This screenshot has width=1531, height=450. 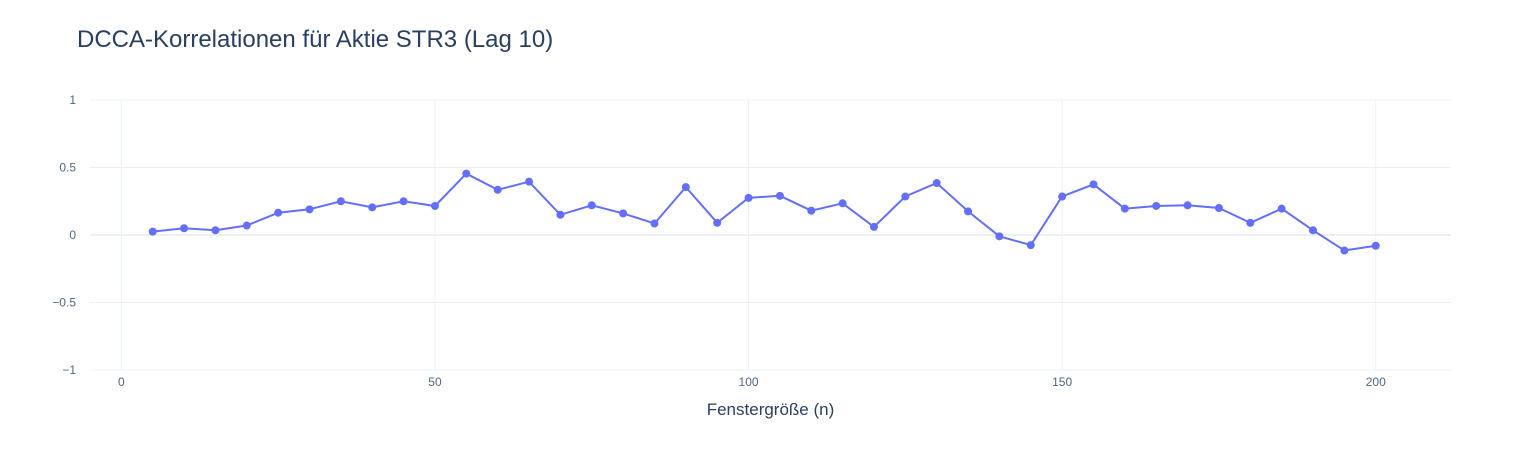 I want to click on y-tick-label: −1, so click(x=69, y=370).